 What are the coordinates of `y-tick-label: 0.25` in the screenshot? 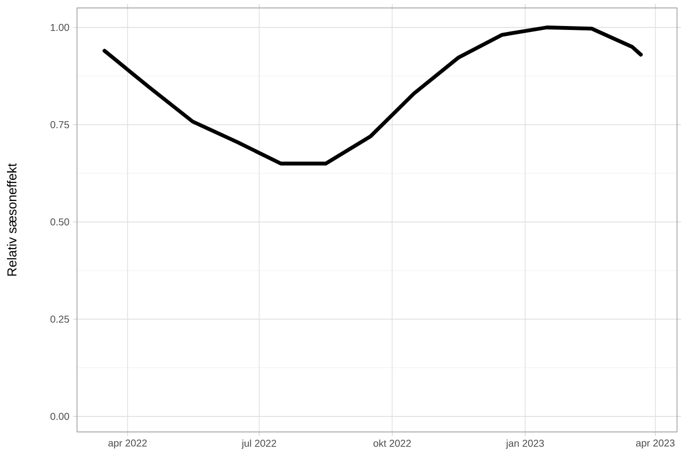 It's located at (60, 319).